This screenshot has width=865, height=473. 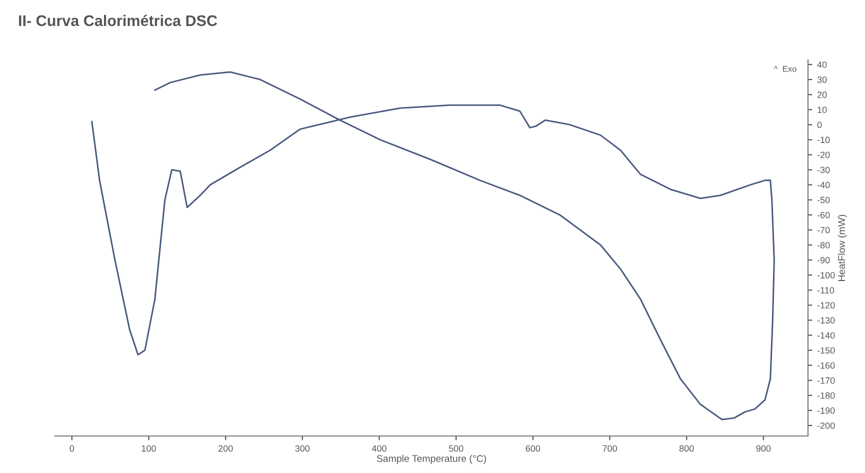 I want to click on x-tick-label: 800, so click(x=686, y=448).